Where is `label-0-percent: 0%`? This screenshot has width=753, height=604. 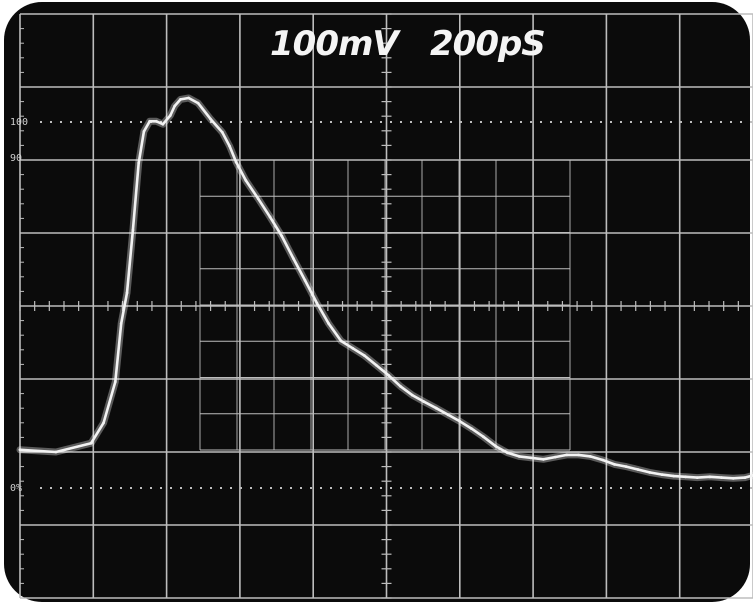
label-0-percent: 0% is located at coordinates (16, 488).